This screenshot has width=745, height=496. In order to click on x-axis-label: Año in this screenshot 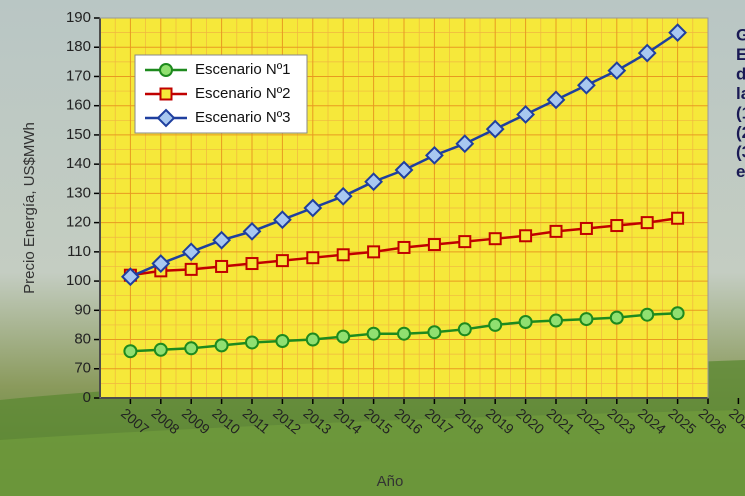, I will do `click(390, 481)`.